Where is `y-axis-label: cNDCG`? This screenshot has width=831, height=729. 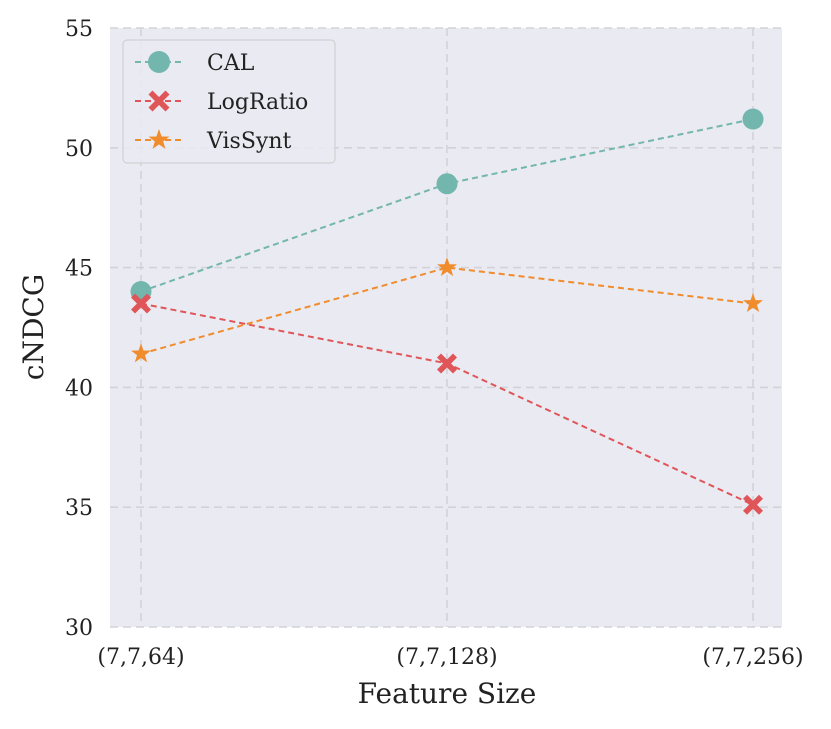
y-axis-label: cNDCG is located at coordinates (33, 327).